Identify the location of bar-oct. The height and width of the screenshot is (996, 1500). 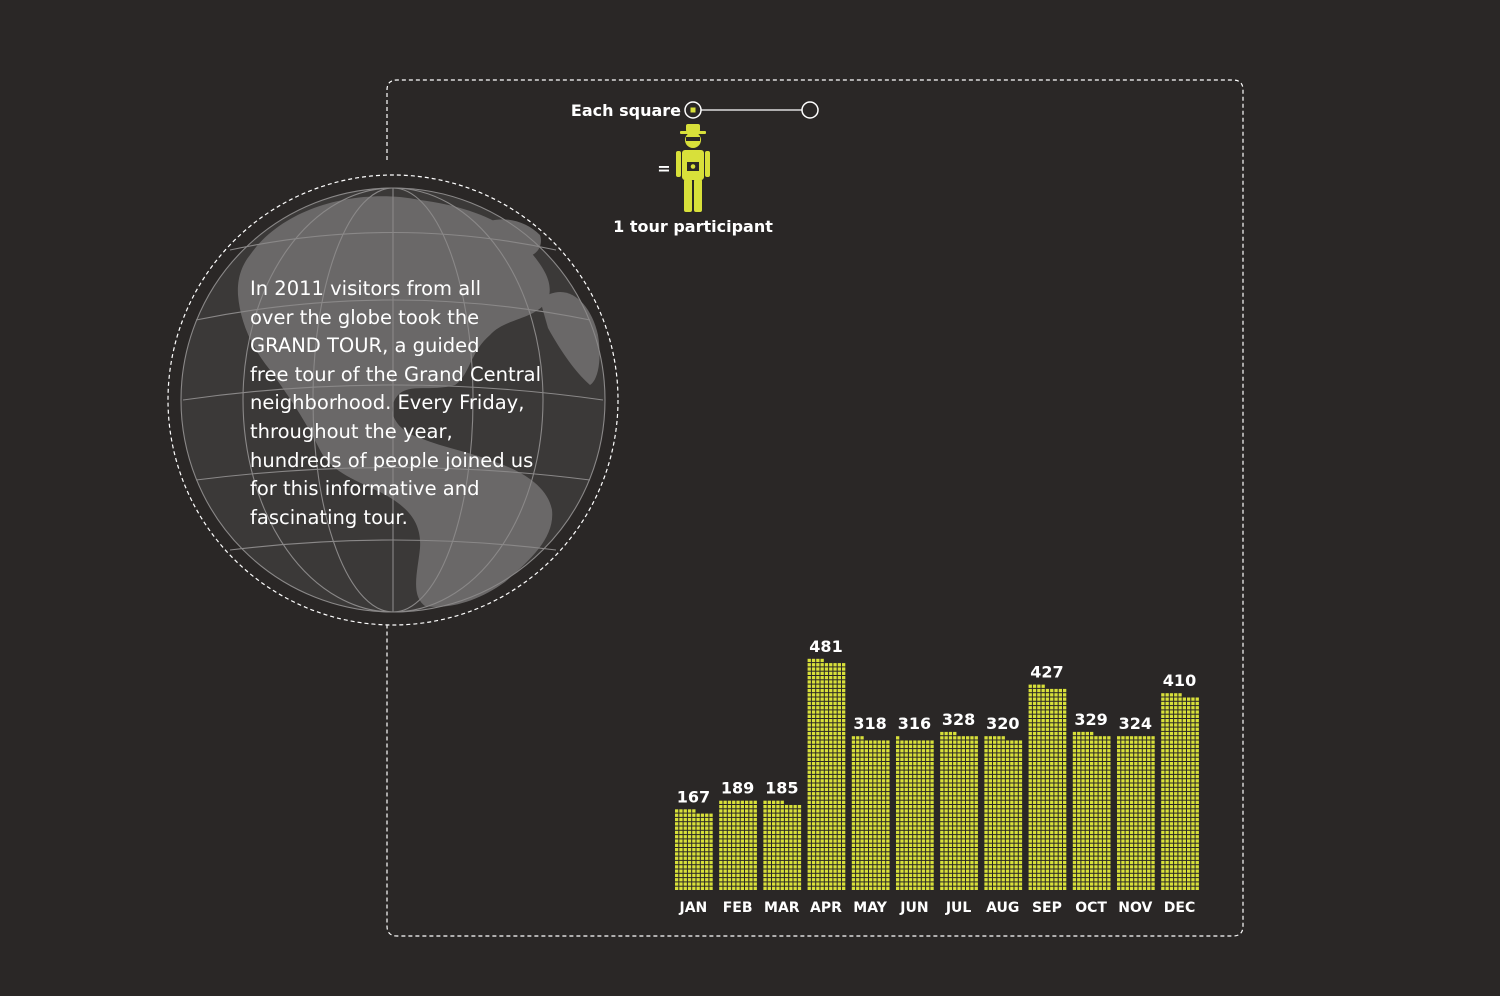
(1091, 810).